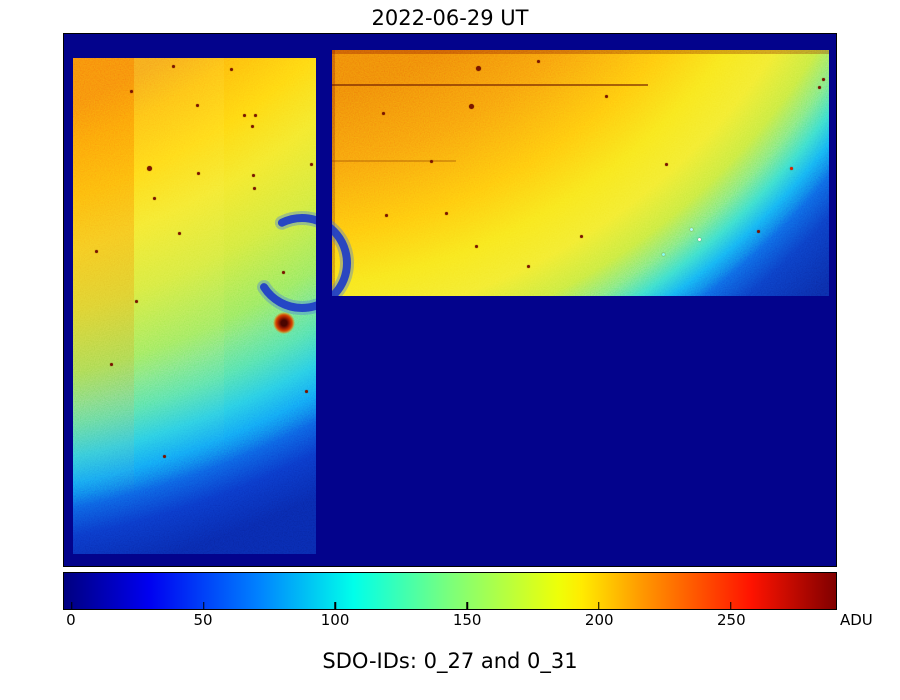  I want to click on colorbar, so click(450, 591).